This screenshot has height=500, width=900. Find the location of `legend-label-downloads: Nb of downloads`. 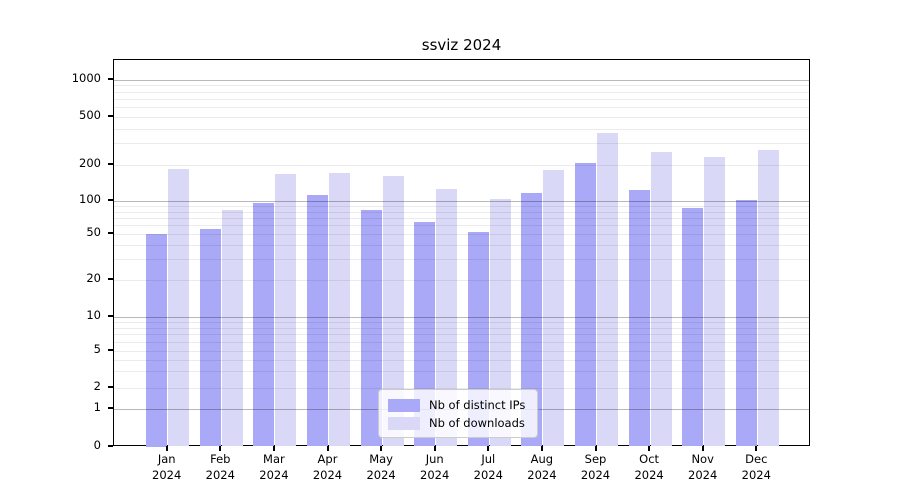

legend-label-downloads: Nb of downloads is located at coordinates (477, 423).